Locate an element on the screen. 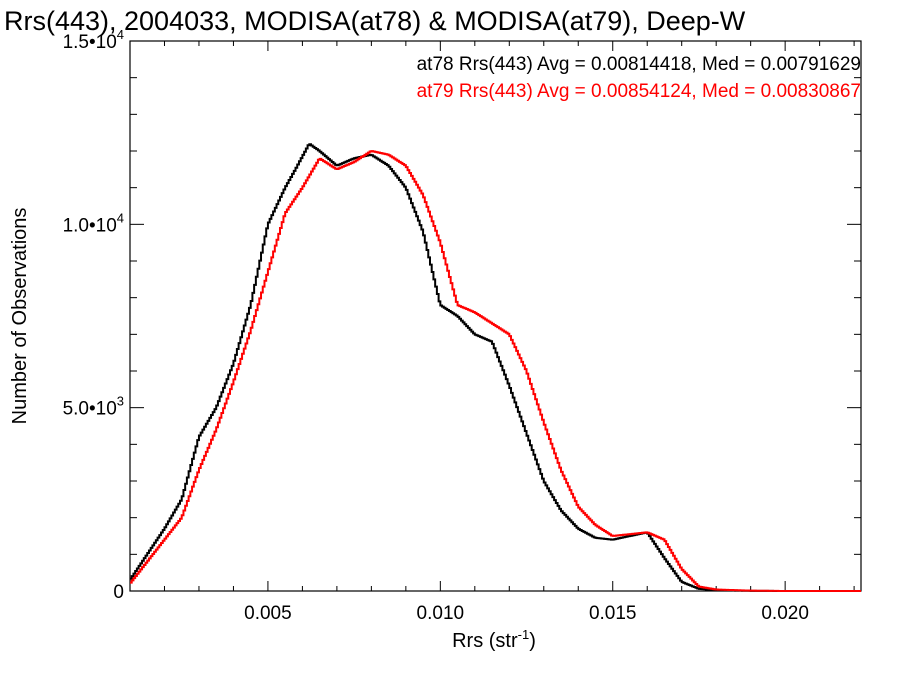 The image size is (900, 675). x-tick-label: 0.015 is located at coordinates (613, 613).